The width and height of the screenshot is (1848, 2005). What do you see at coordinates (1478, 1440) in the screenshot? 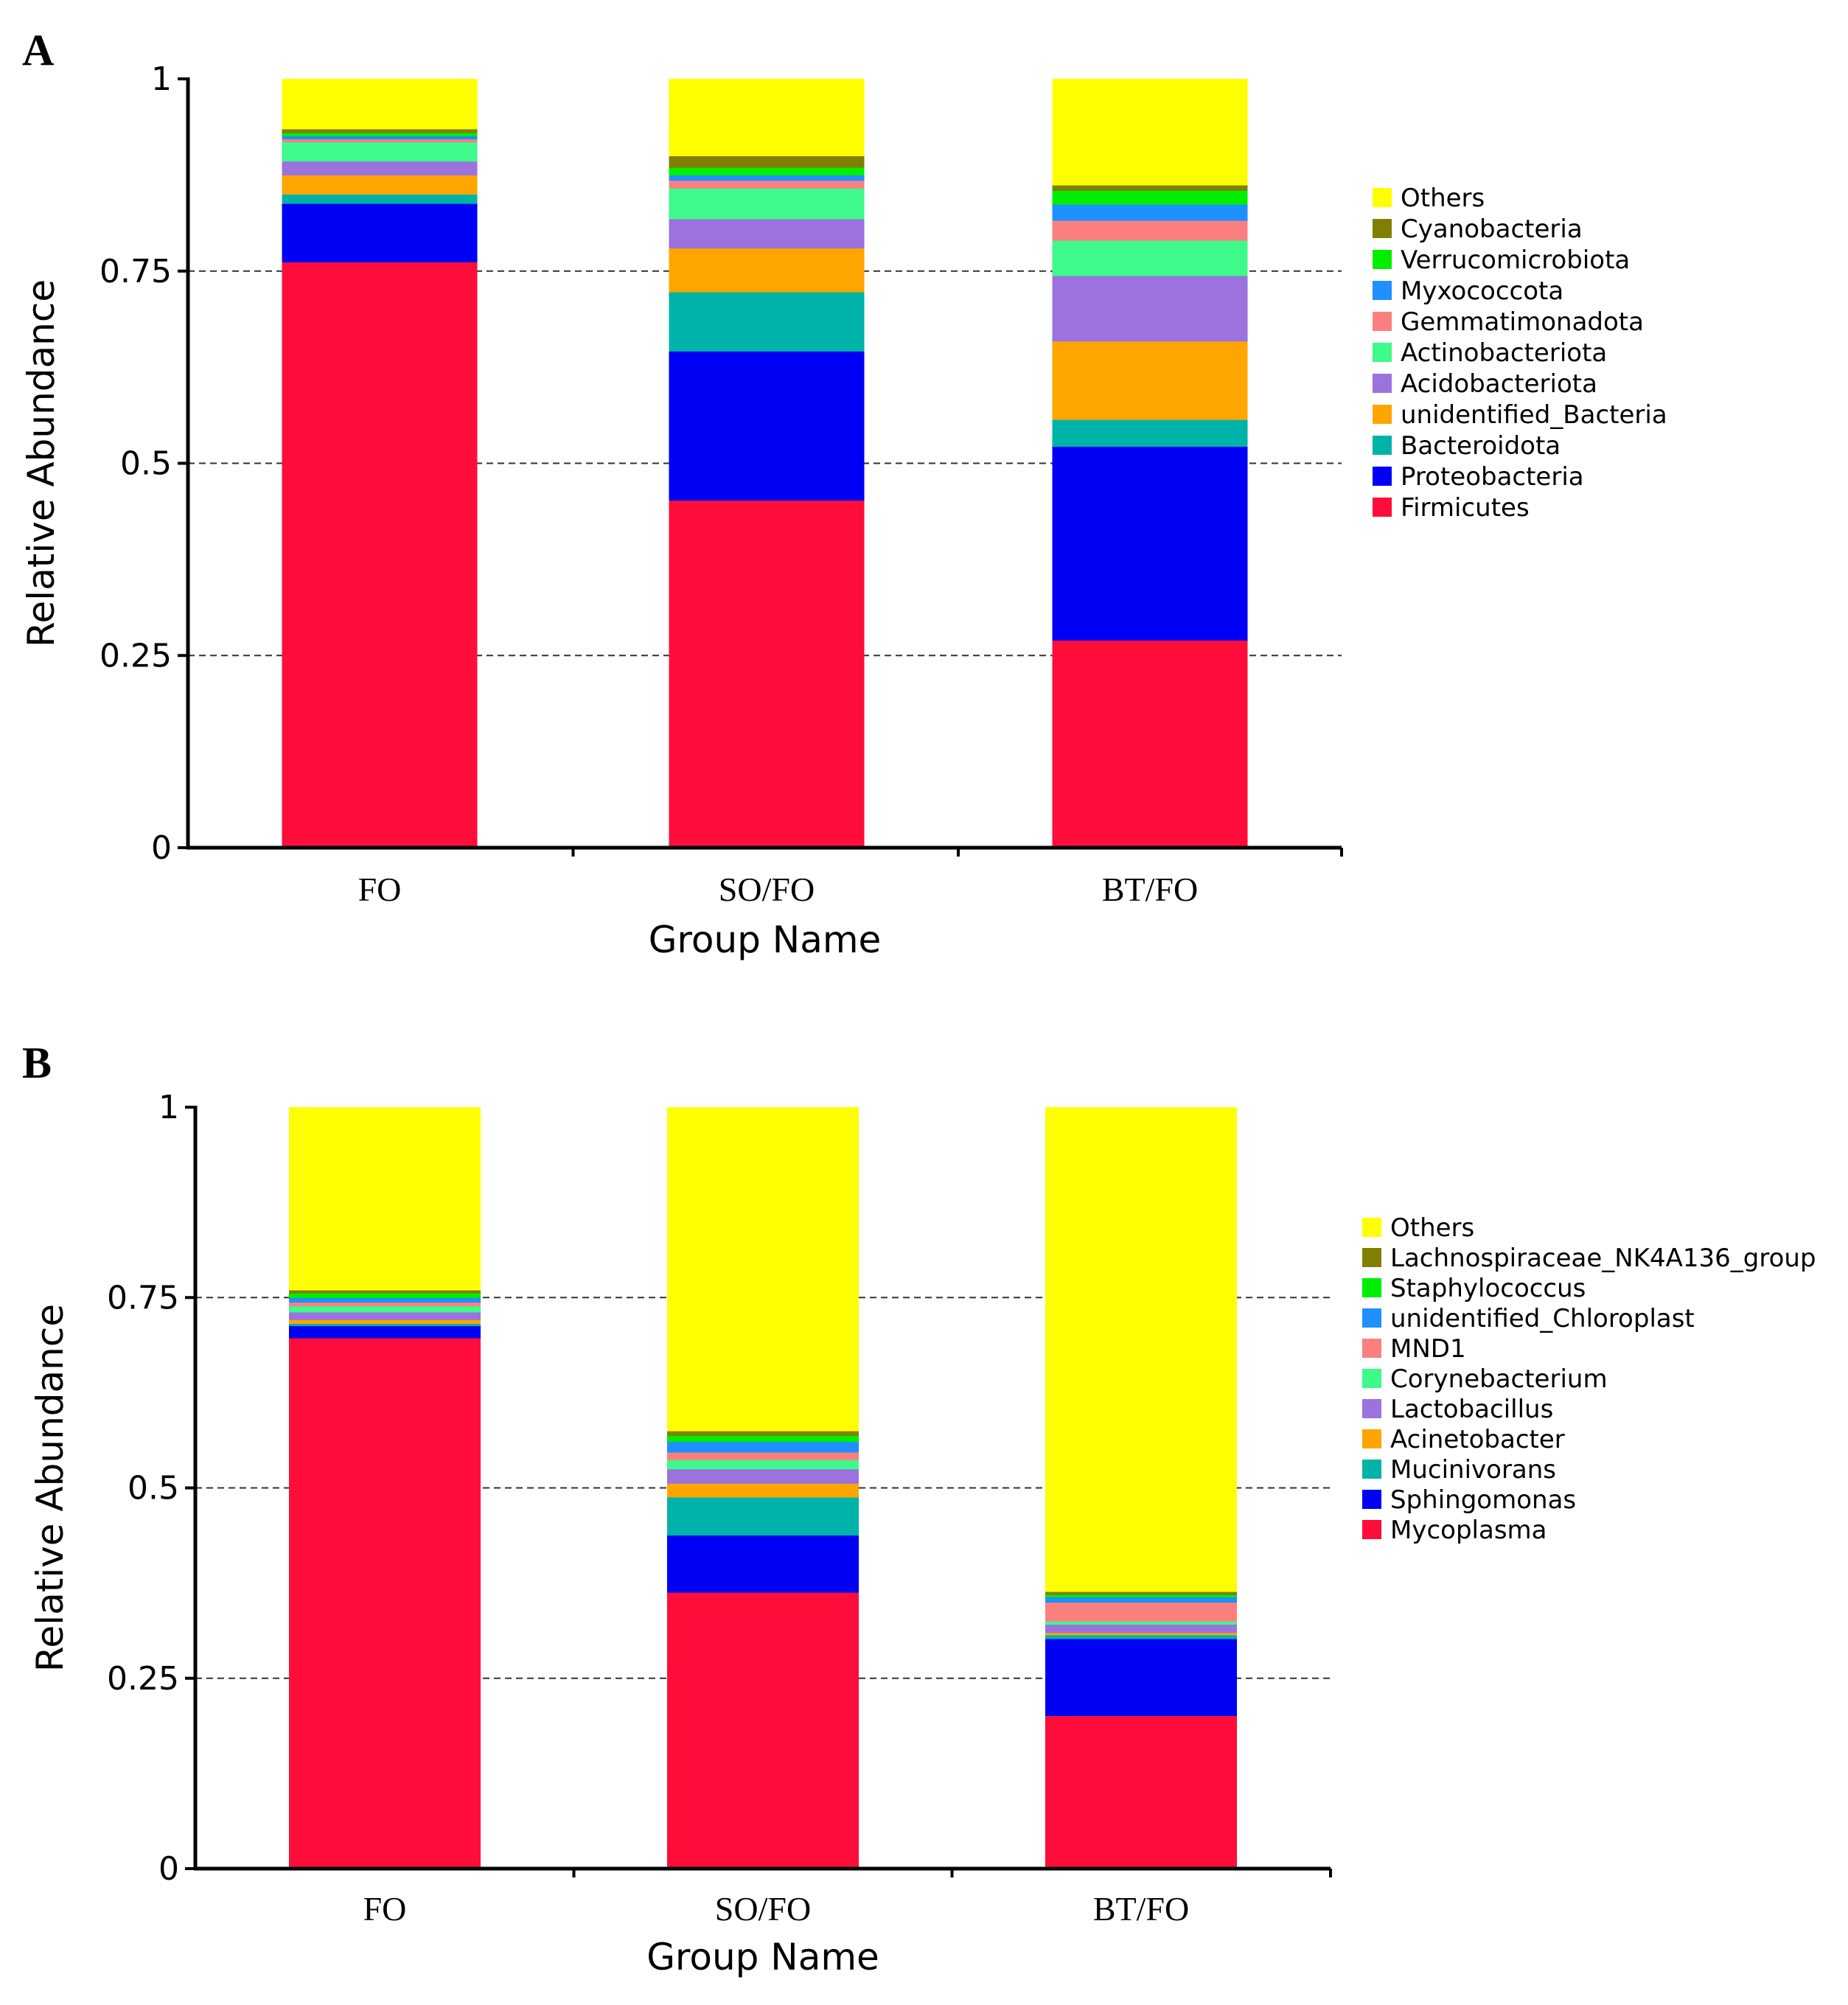
I see `legend-label: Acinetobacter` at bounding box center [1478, 1440].